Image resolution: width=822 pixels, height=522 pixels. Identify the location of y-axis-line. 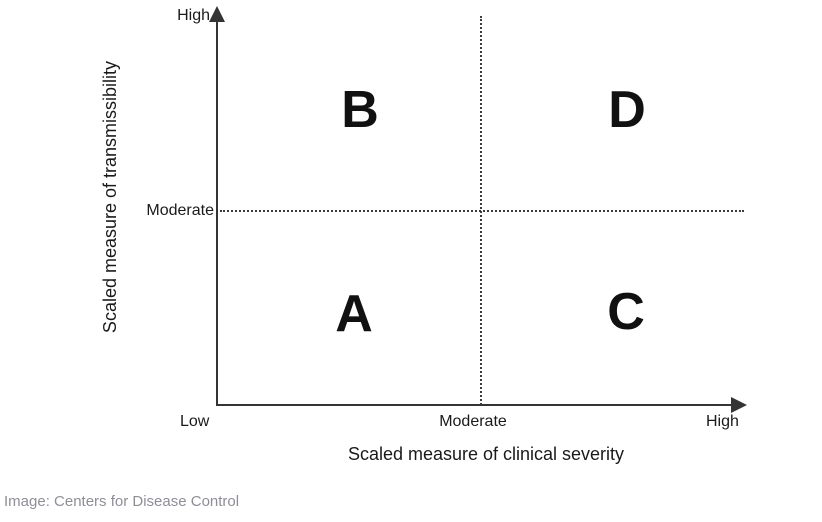
(217, 212).